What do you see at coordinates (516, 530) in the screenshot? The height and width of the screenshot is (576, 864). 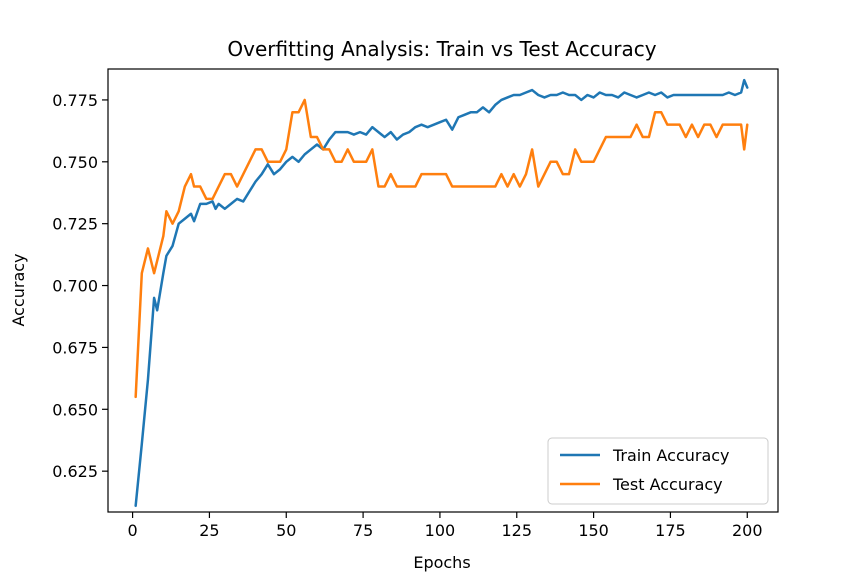 I see `x-tick-label: 125` at bounding box center [516, 530].